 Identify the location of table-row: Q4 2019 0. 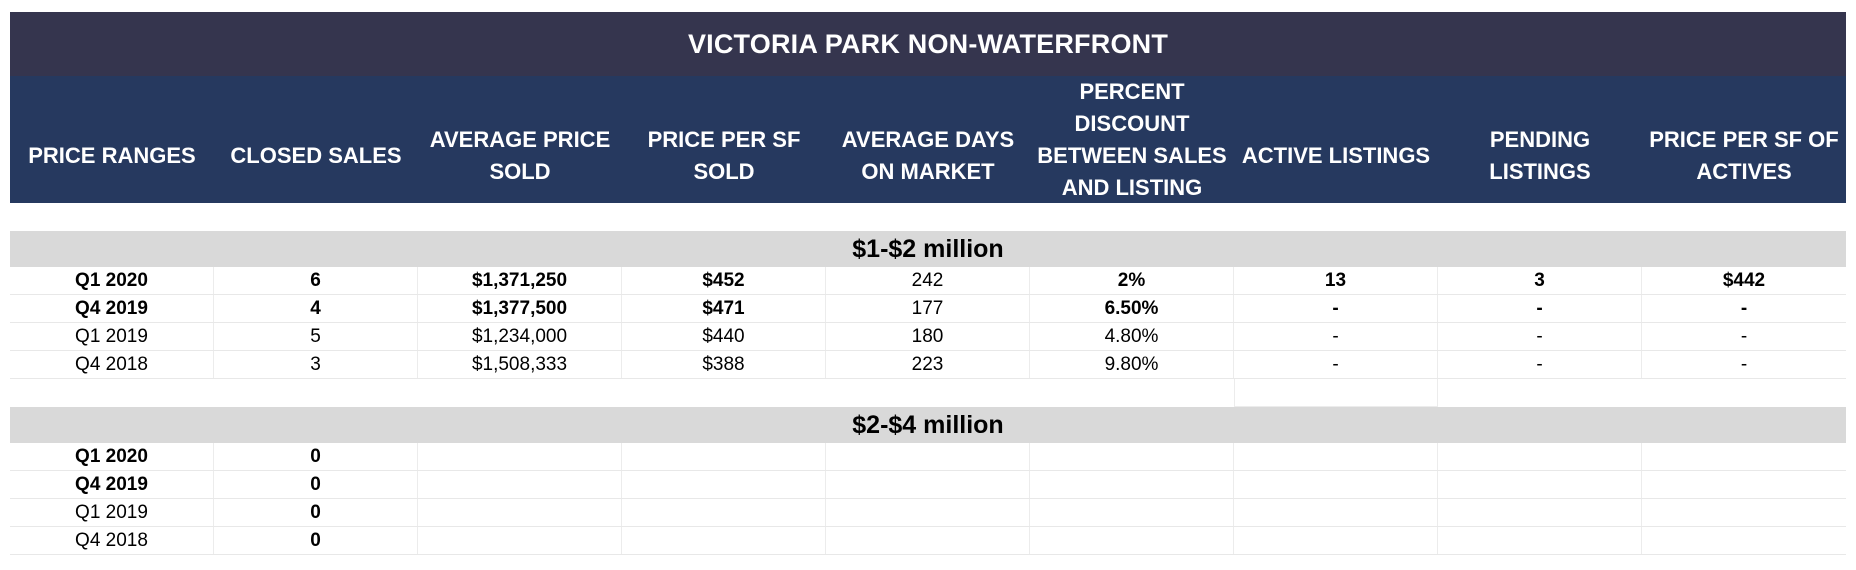
(928, 485).